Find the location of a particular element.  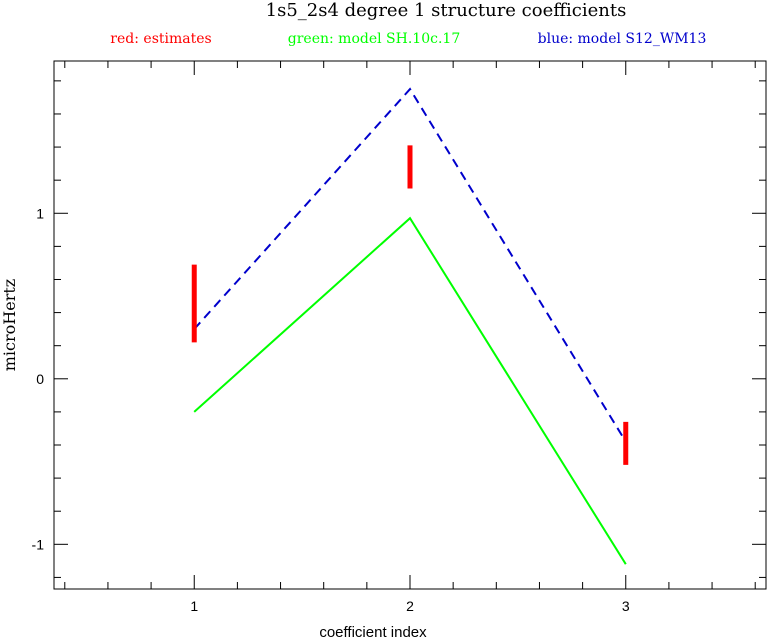

legend-model-s12wm13: blue: model S12_WM13 is located at coordinates (622, 39).